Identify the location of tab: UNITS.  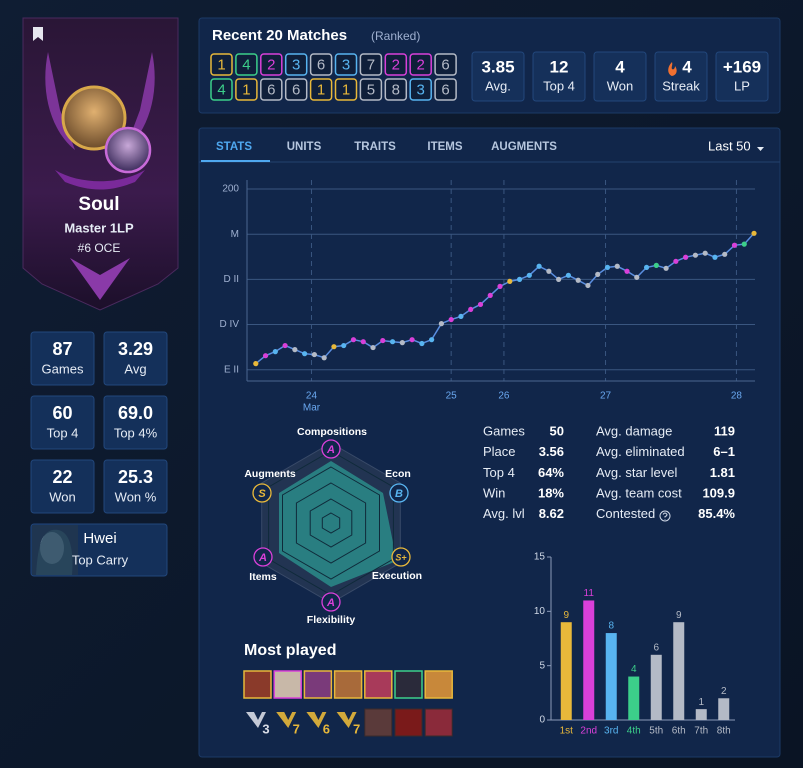
(304, 147).